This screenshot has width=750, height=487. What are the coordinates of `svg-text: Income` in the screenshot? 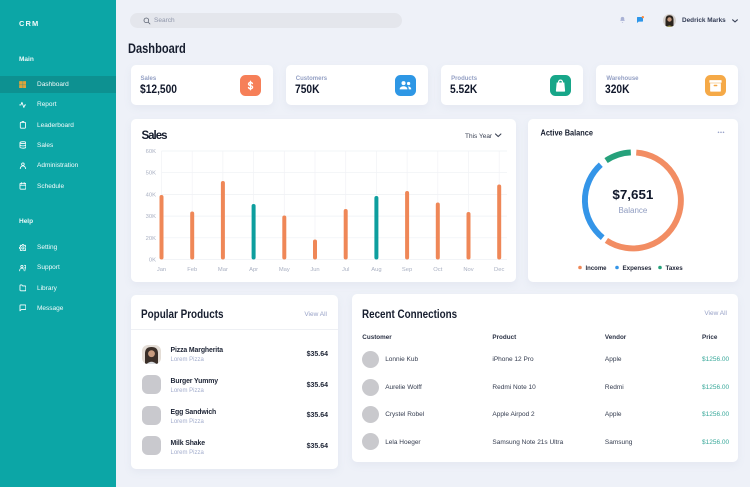 It's located at (596, 268).